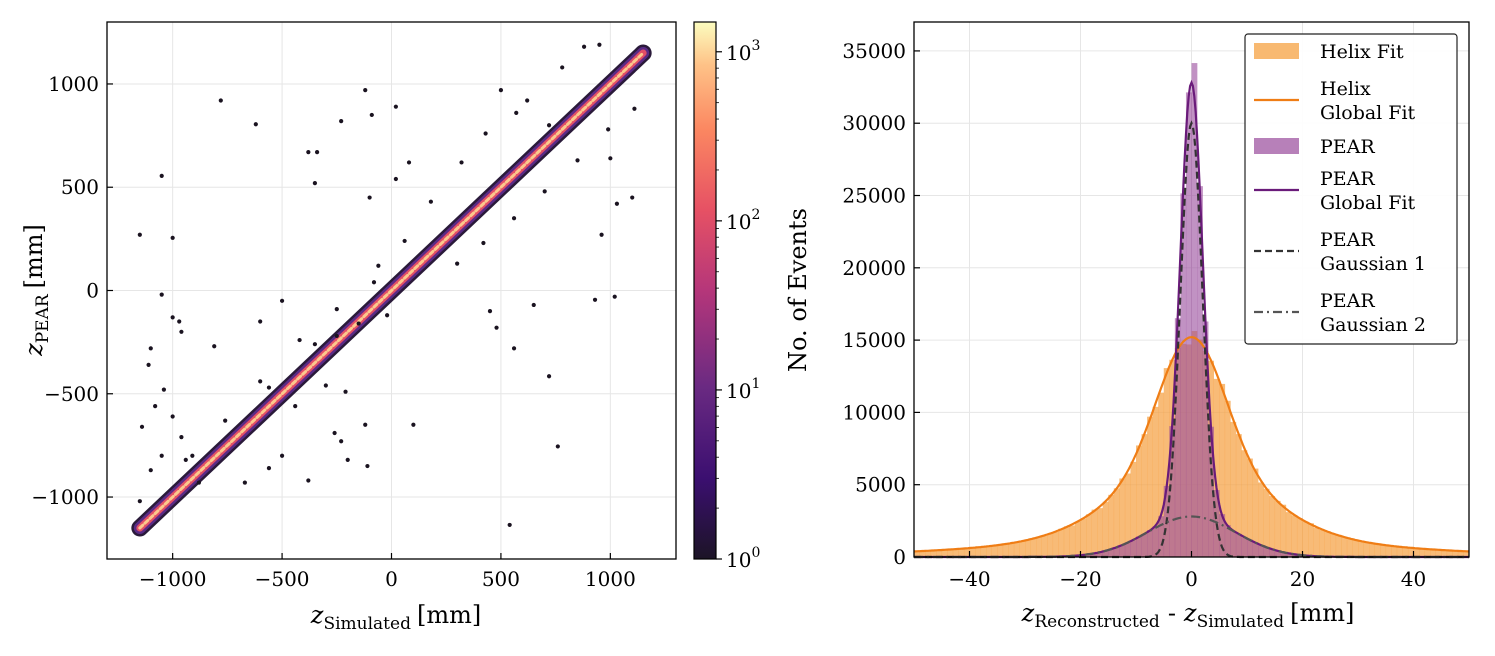 The height and width of the screenshot is (656, 1495). Describe the element at coordinates (173, 579) in the screenshot. I see `x-tick-label: −1000` at that location.